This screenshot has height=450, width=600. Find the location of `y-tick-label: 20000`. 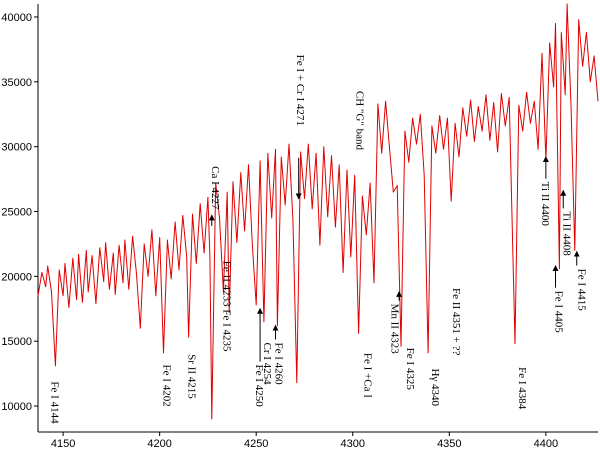

y-tick-label: 20000 is located at coordinates (16, 277).